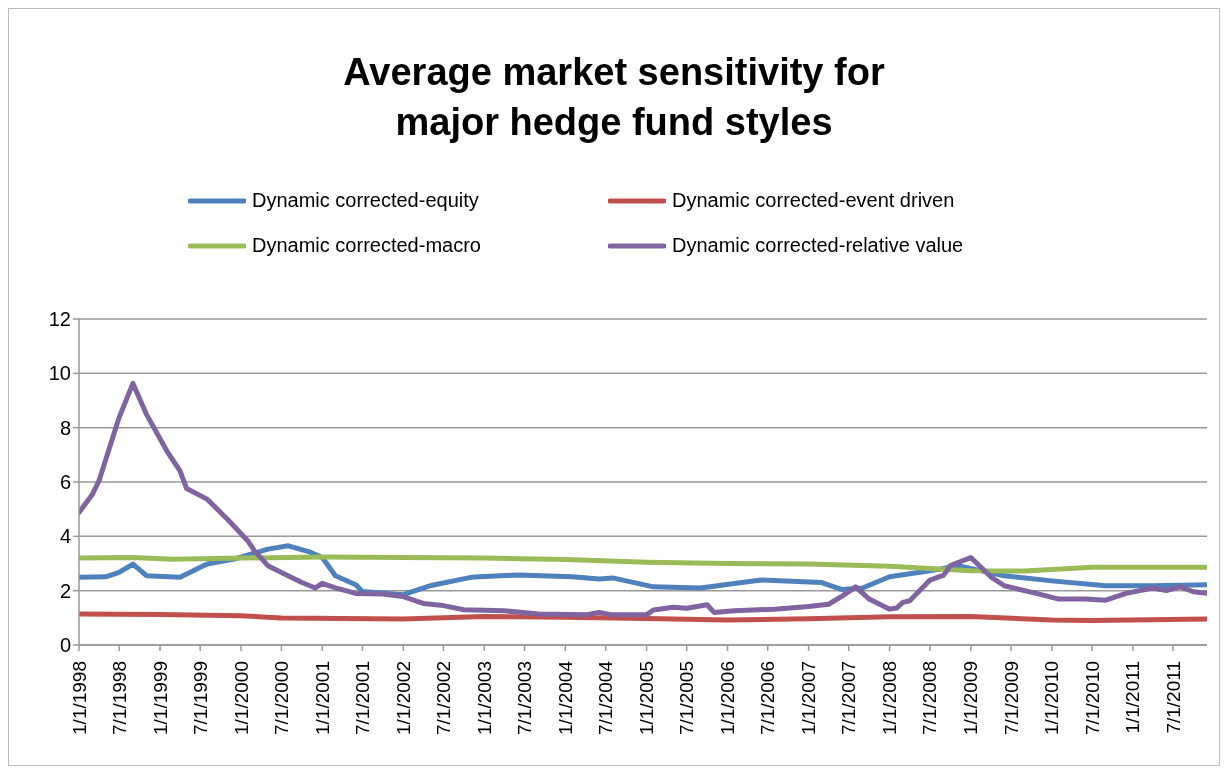 This screenshot has height=772, width=1228. What do you see at coordinates (647, 698) in the screenshot?
I see `x-tick-label: 1/1/2005` at bounding box center [647, 698].